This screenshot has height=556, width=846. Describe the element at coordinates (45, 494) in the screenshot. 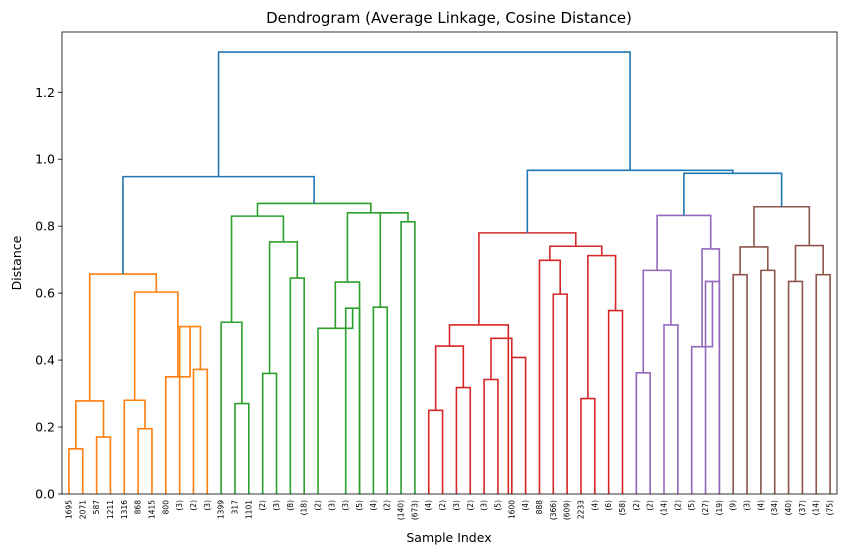

I see `y-tick-label: 0.0` at that location.